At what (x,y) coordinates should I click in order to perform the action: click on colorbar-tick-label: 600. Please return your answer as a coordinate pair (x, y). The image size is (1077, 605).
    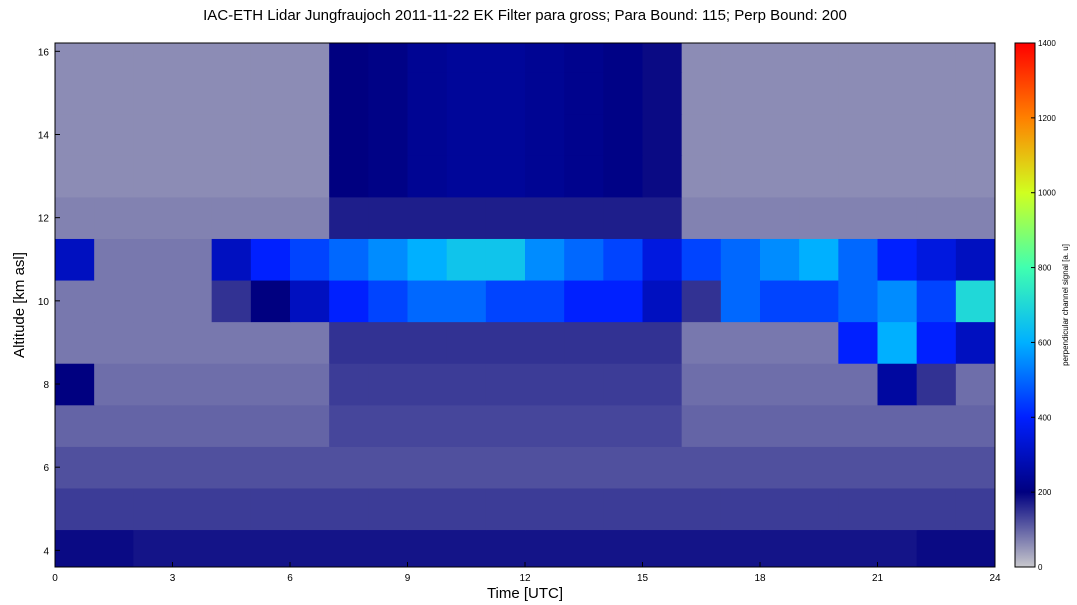
    Looking at the image, I should click on (1045, 342).